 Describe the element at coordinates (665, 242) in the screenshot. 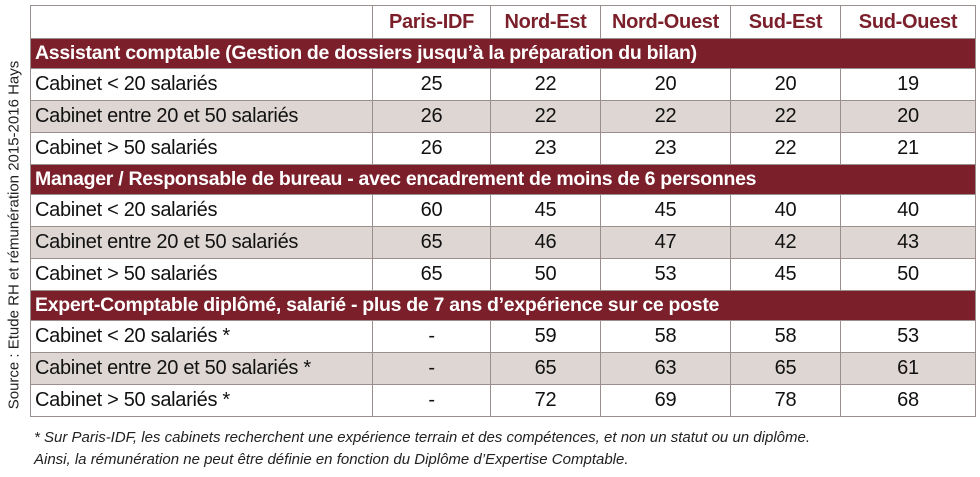

I see `value-cell: 47` at that location.